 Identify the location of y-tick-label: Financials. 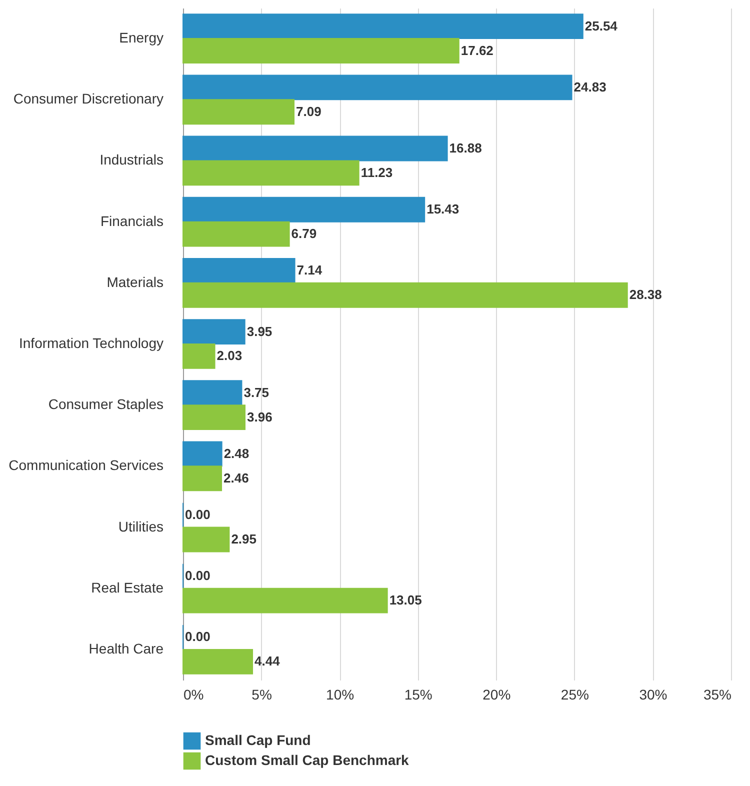
(132, 220).